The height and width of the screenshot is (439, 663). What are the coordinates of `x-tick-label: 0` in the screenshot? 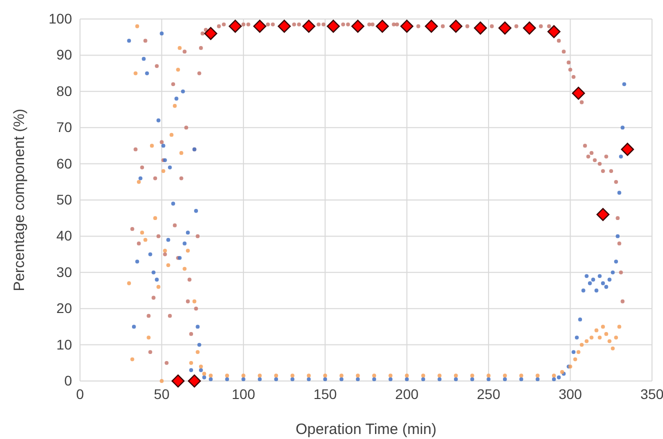 It's located at (80, 394).